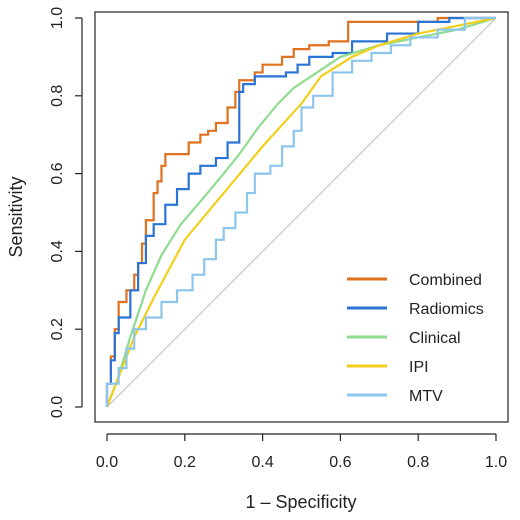  Describe the element at coordinates (57, 18) in the screenshot. I see `y-tick-label: 1.0` at that location.